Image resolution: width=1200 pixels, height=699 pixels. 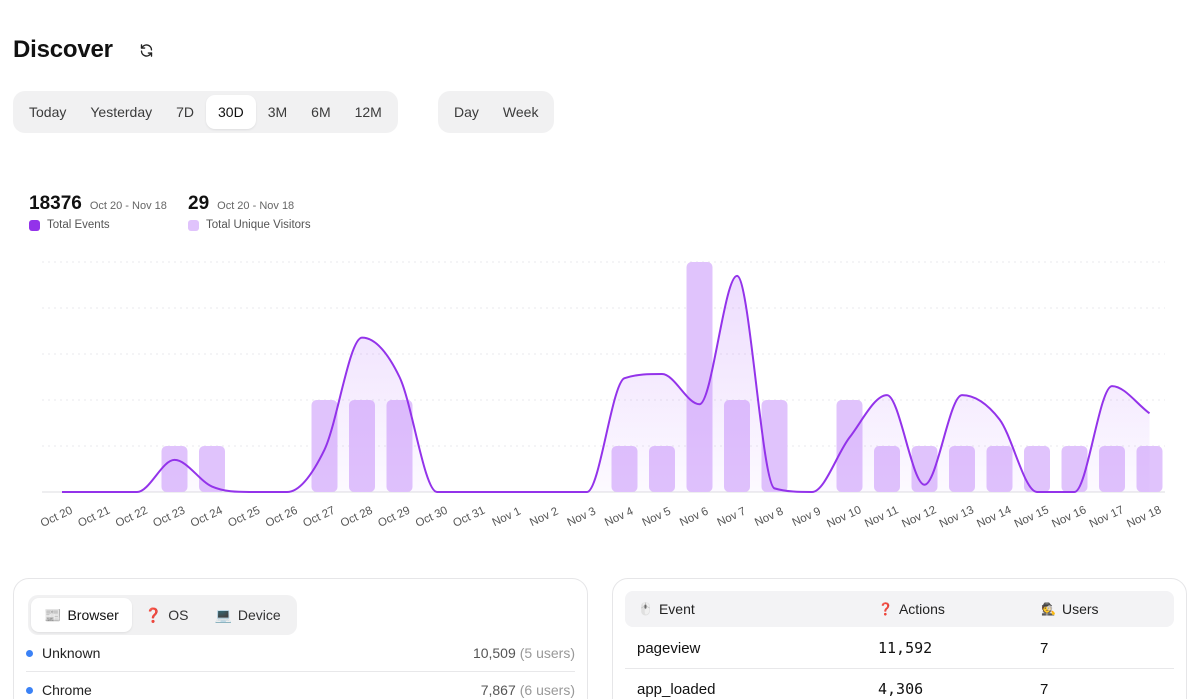 What do you see at coordinates (645, 609) in the screenshot?
I see `cursor-icon: 🖱️` at bounding box center [645, 609].